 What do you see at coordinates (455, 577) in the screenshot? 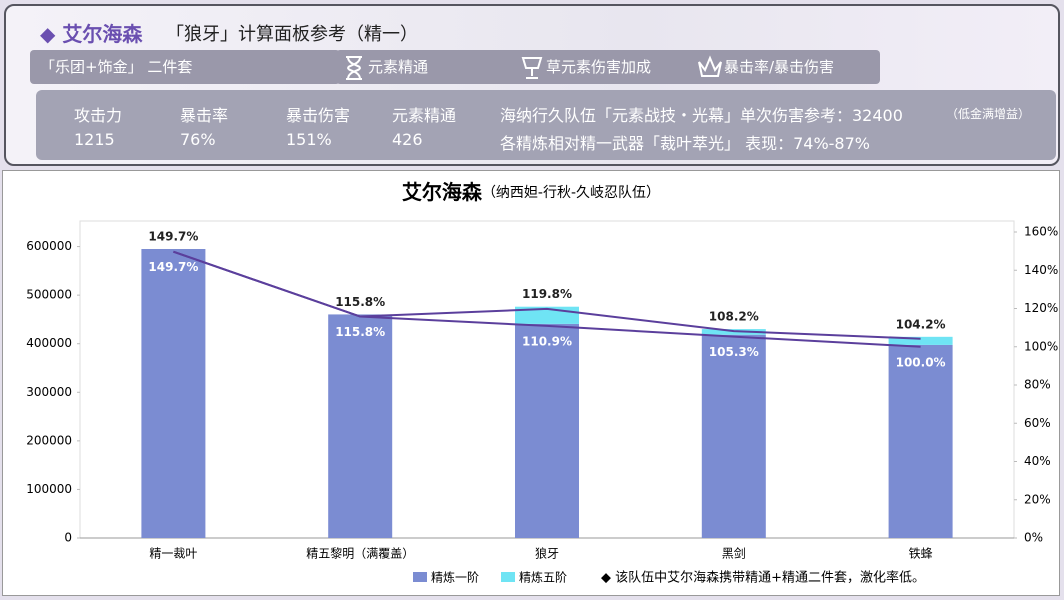
I see `legend-label: 精炼一阶` at bounding box center [455, 577].